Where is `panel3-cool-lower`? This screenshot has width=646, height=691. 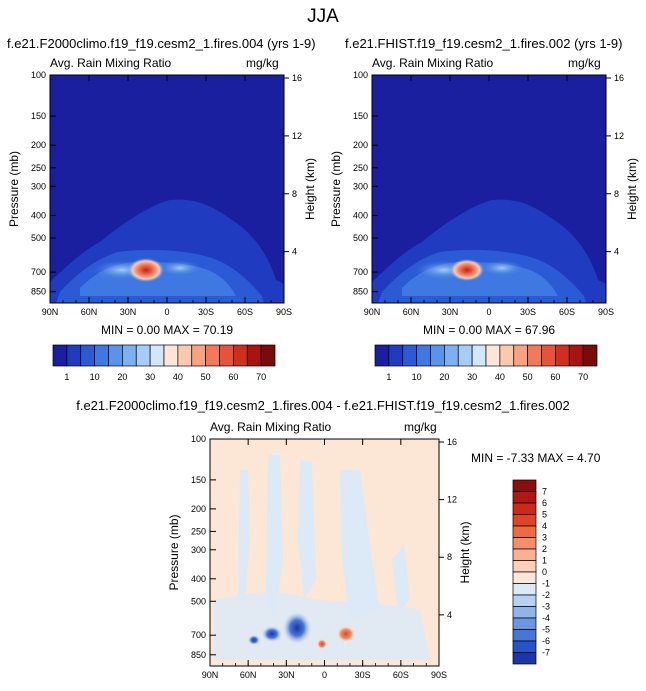 panel3-cool-lower is located at coordinates (322, 626).